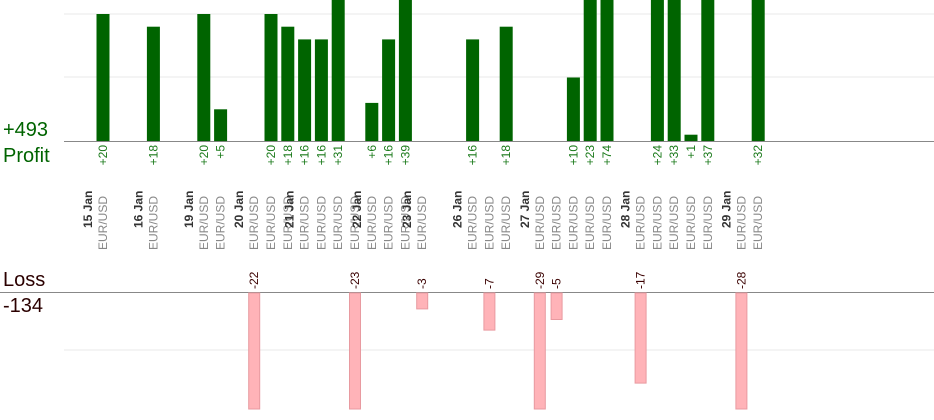 The height and width of the screenshot is (420, 934). Describe the element at coordinates (138, 209) in the screenshot. I see `date-label: 16 Jan` at that location.